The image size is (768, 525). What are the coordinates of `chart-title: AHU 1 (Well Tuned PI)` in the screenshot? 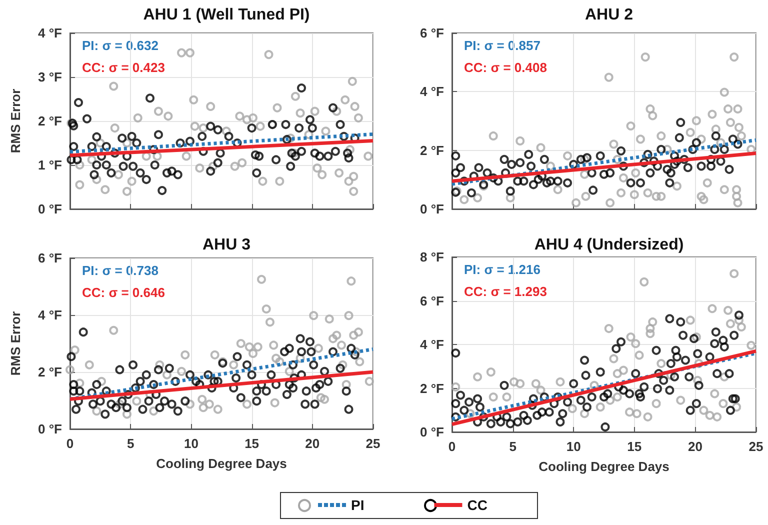 It's located at (226, 15).